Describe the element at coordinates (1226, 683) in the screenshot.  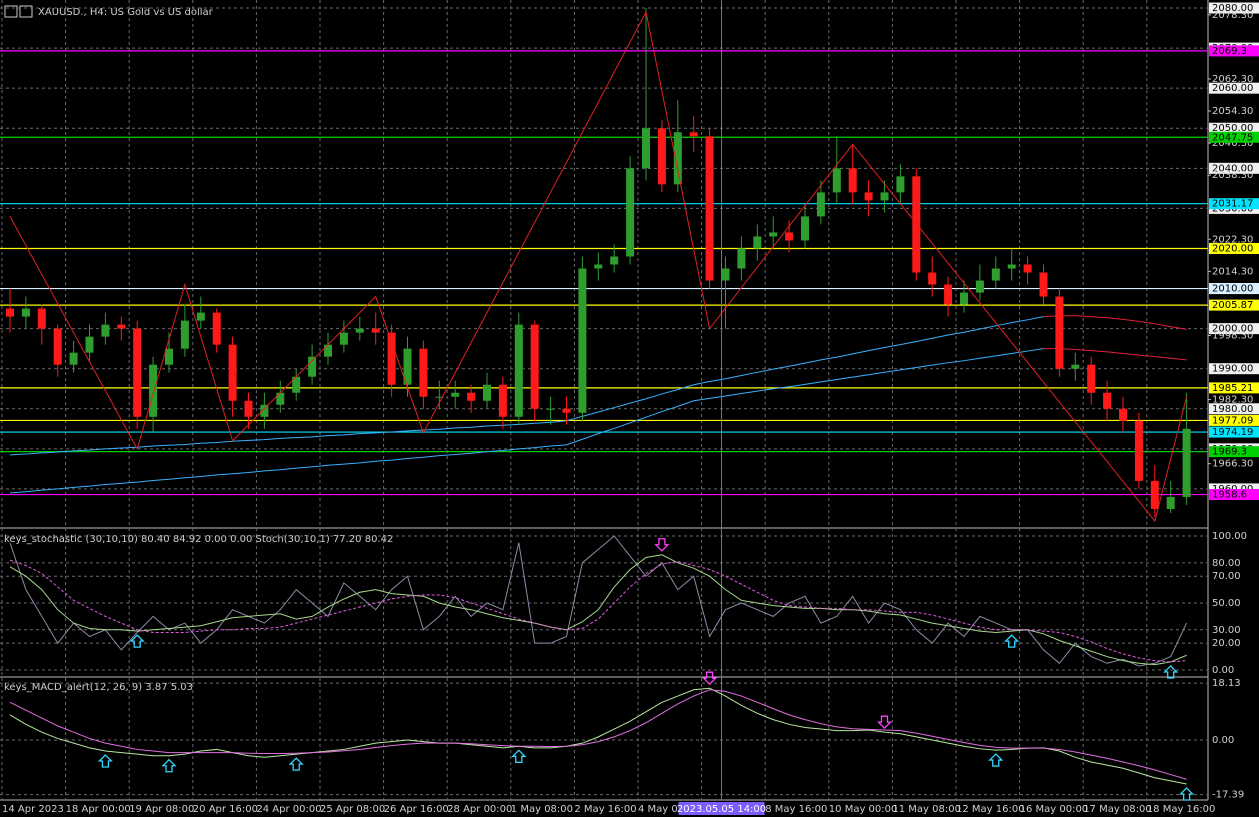
I see `y-tick-label: 18.13` at that location.